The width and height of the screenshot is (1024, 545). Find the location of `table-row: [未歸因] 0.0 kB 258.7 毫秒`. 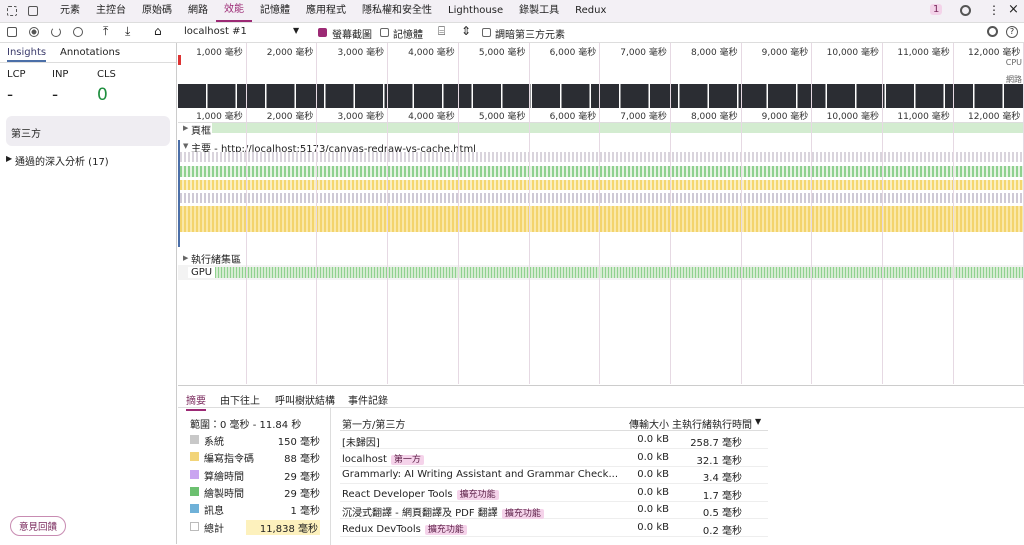

table-row: [未歸因] 0.0 kB 258.7 毫秒 is located at coordinates (554, 440).